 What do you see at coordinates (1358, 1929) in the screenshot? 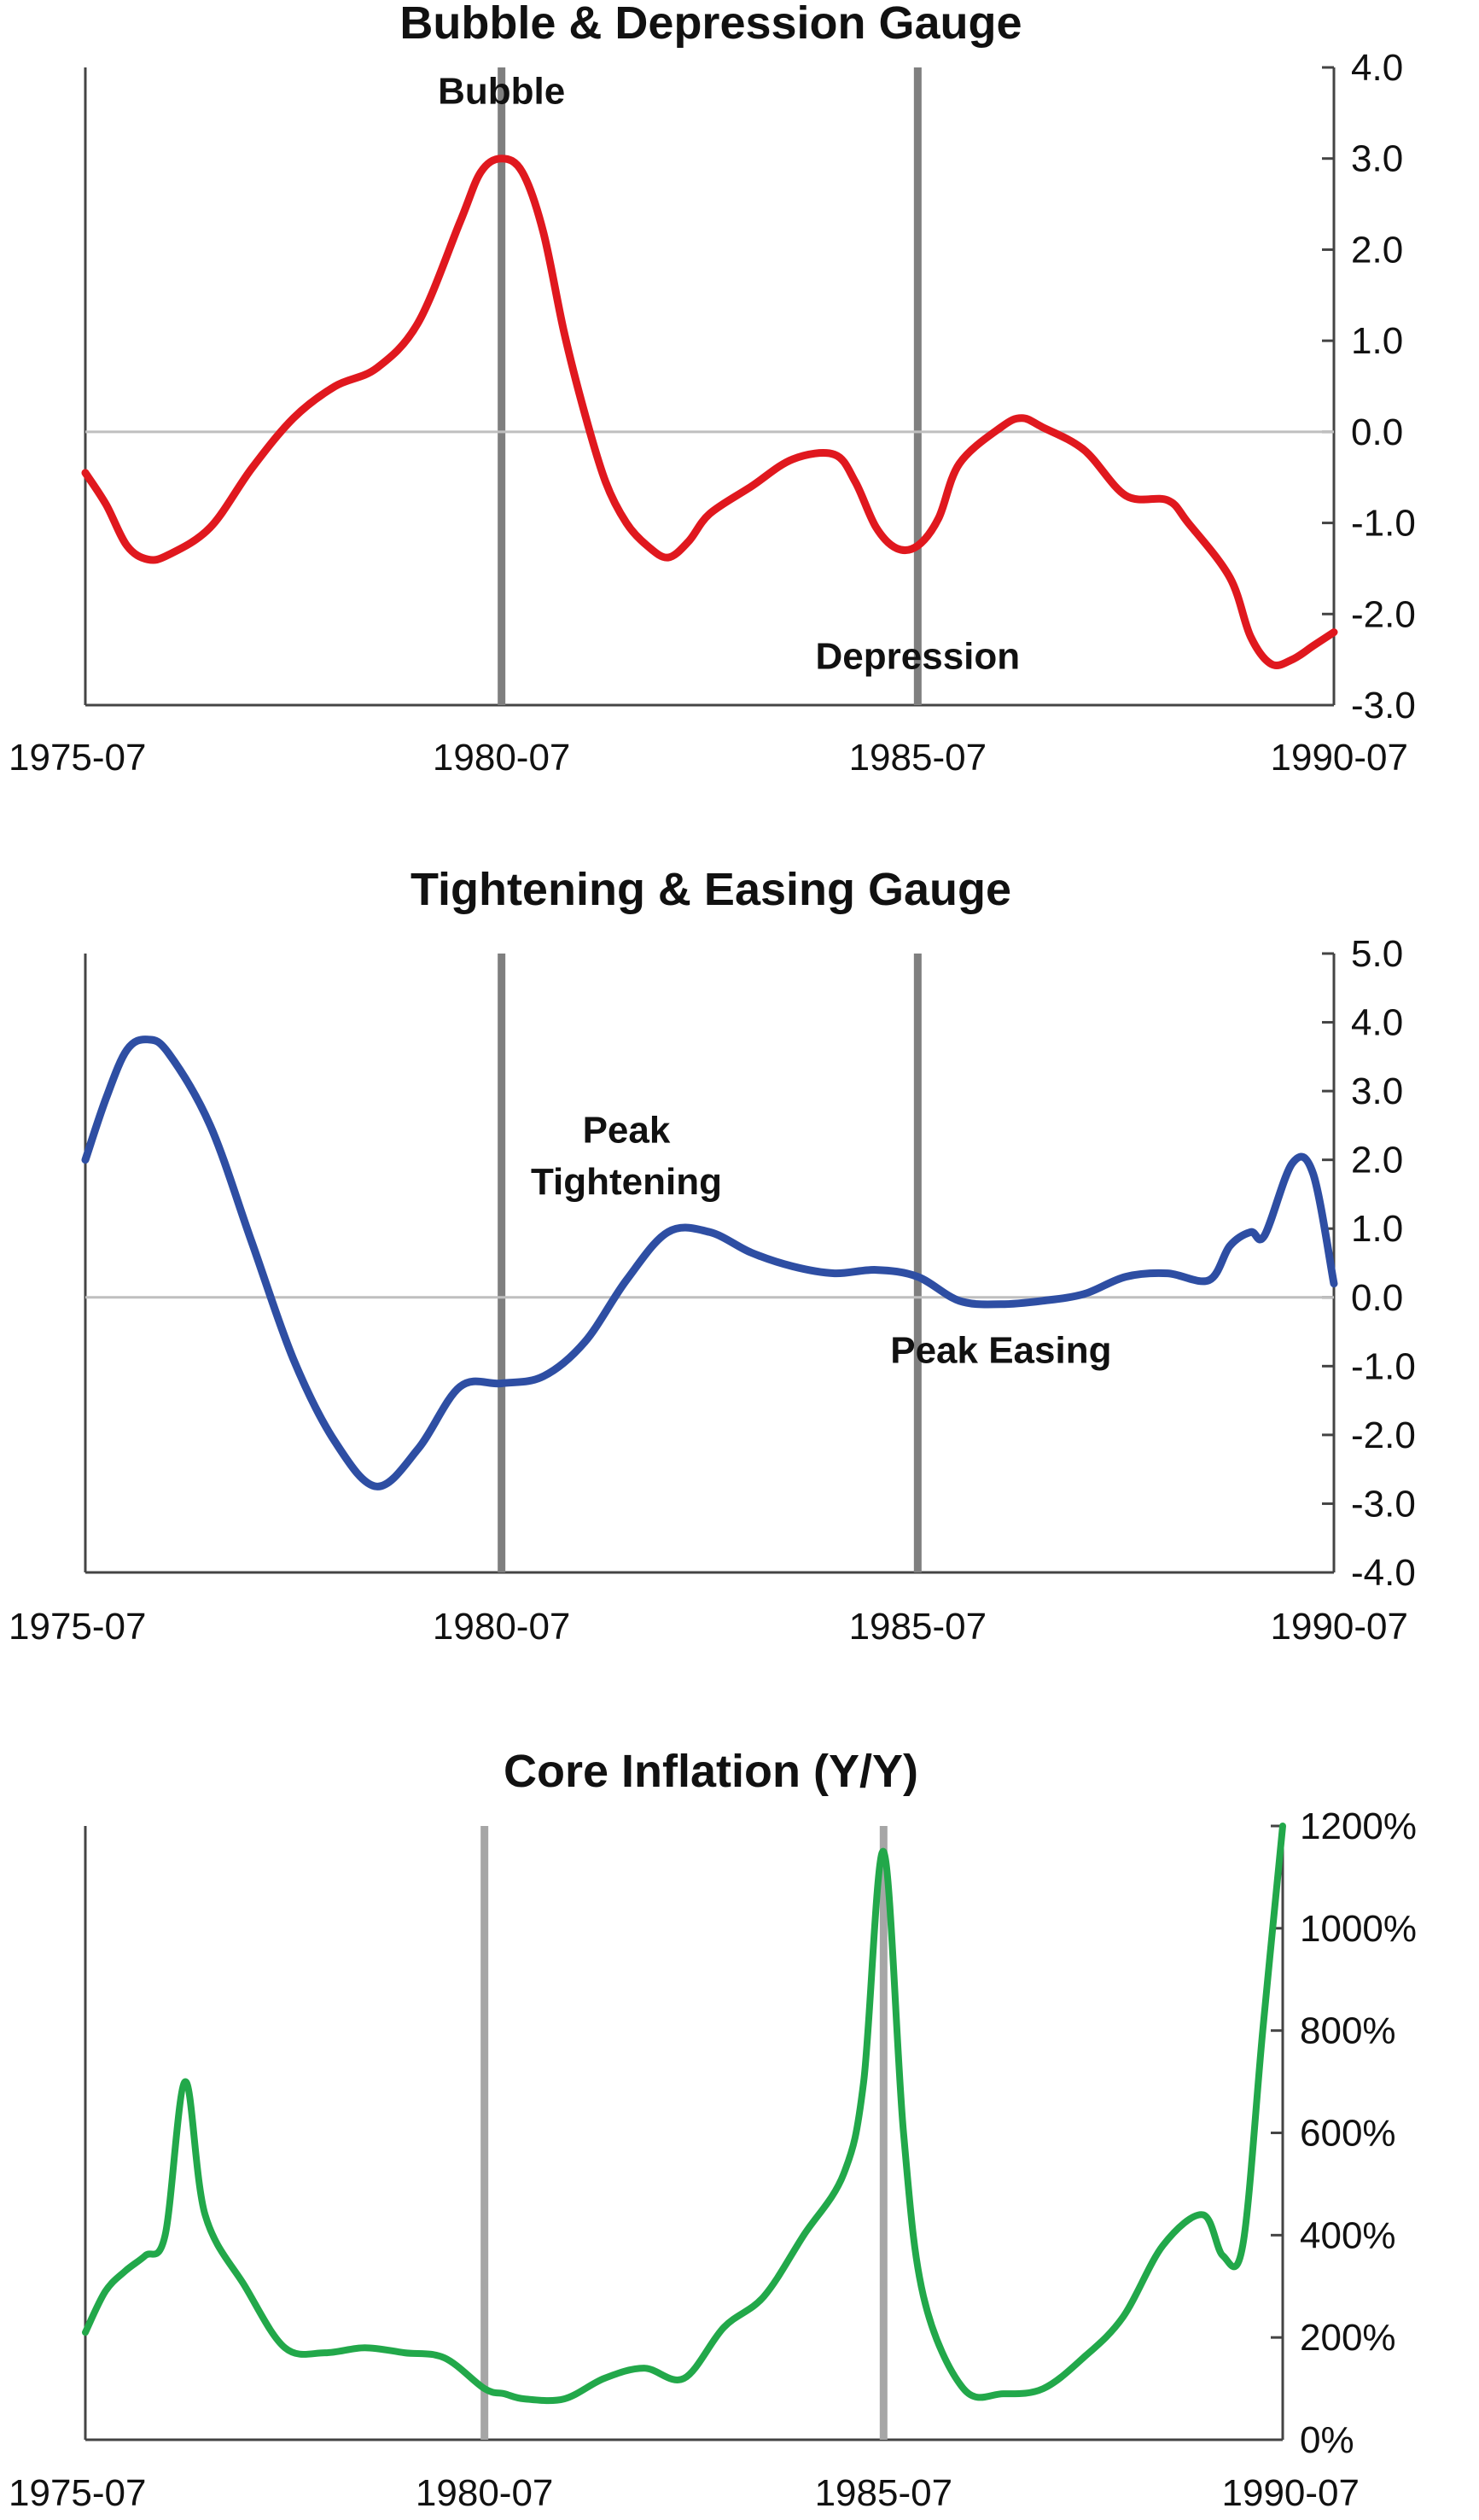
I see `y-tick-label: 1000%` at bounding box center [1358, 1929].